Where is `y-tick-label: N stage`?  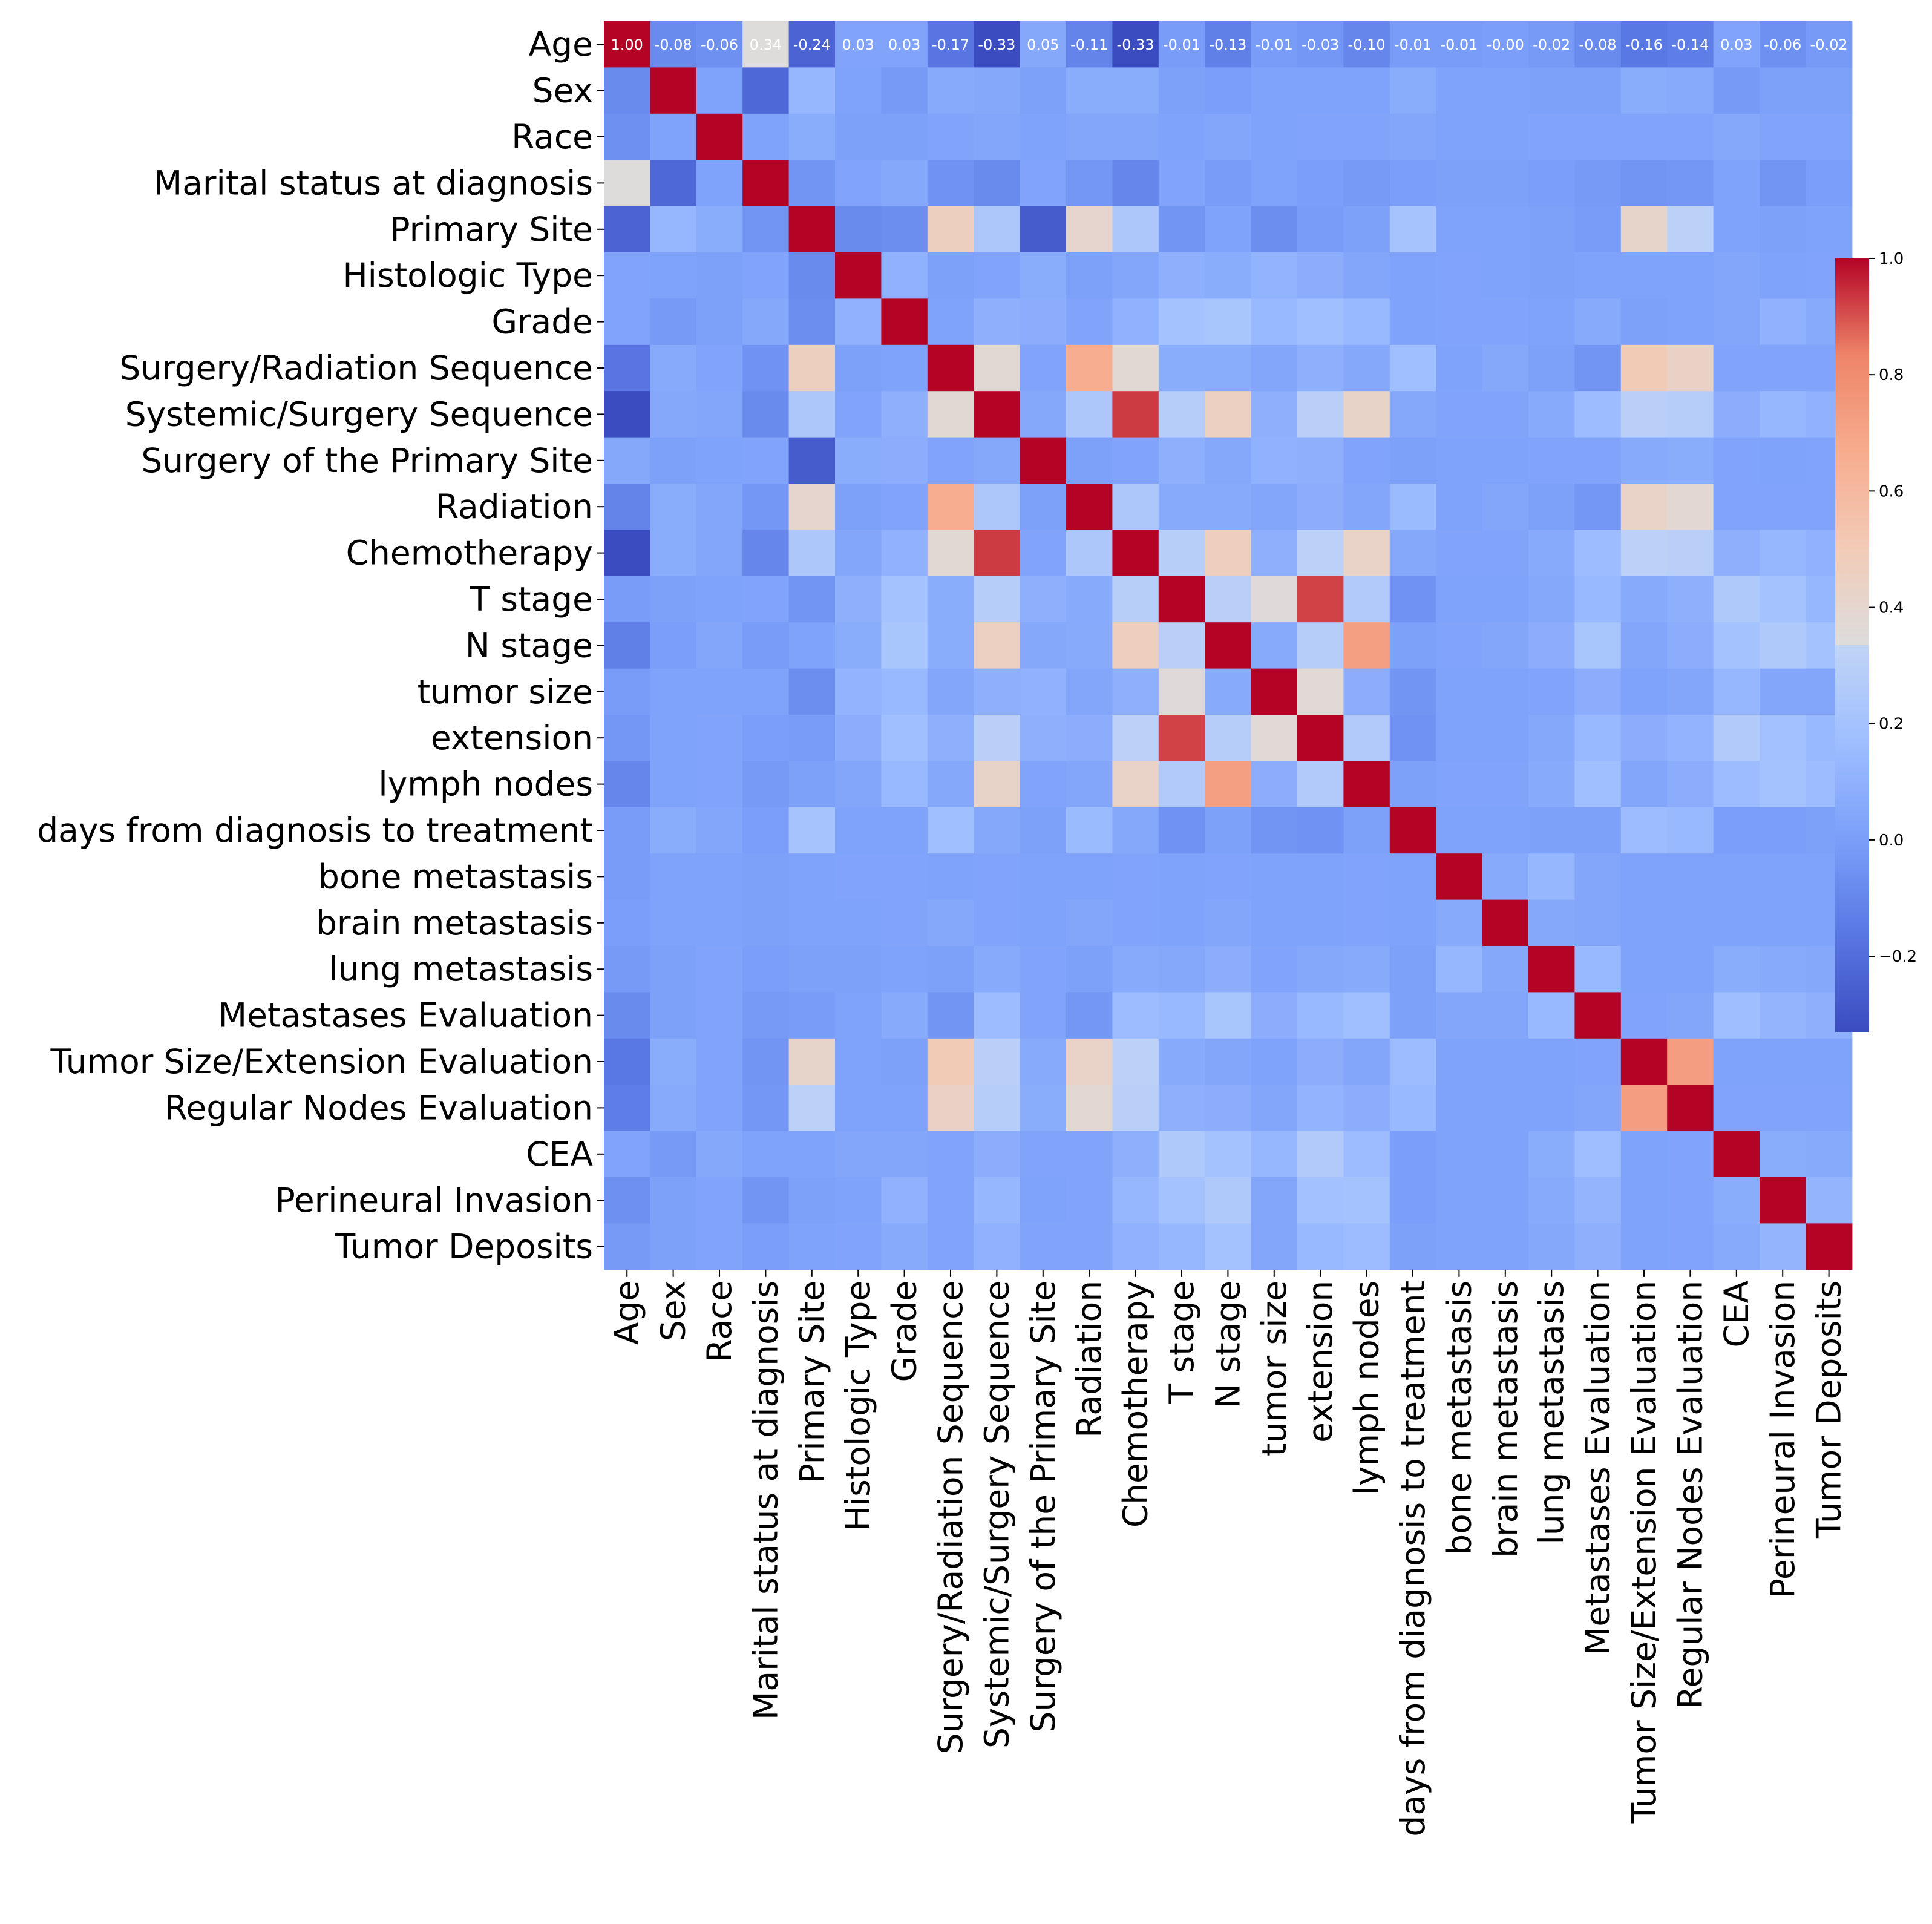 y-tick-label: N stage is located at coordinates (529, 645).